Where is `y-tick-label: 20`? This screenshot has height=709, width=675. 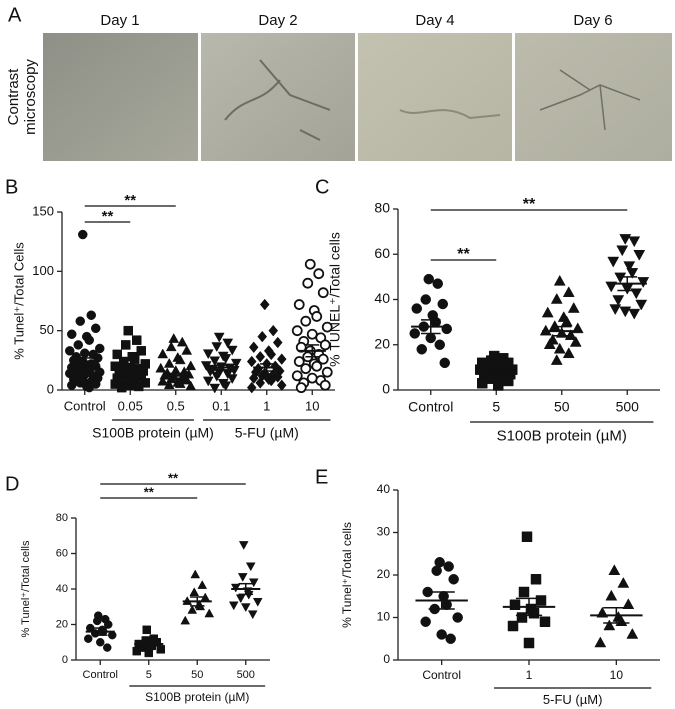 y-tick-label: 20 is located at coordinates (384, 574).